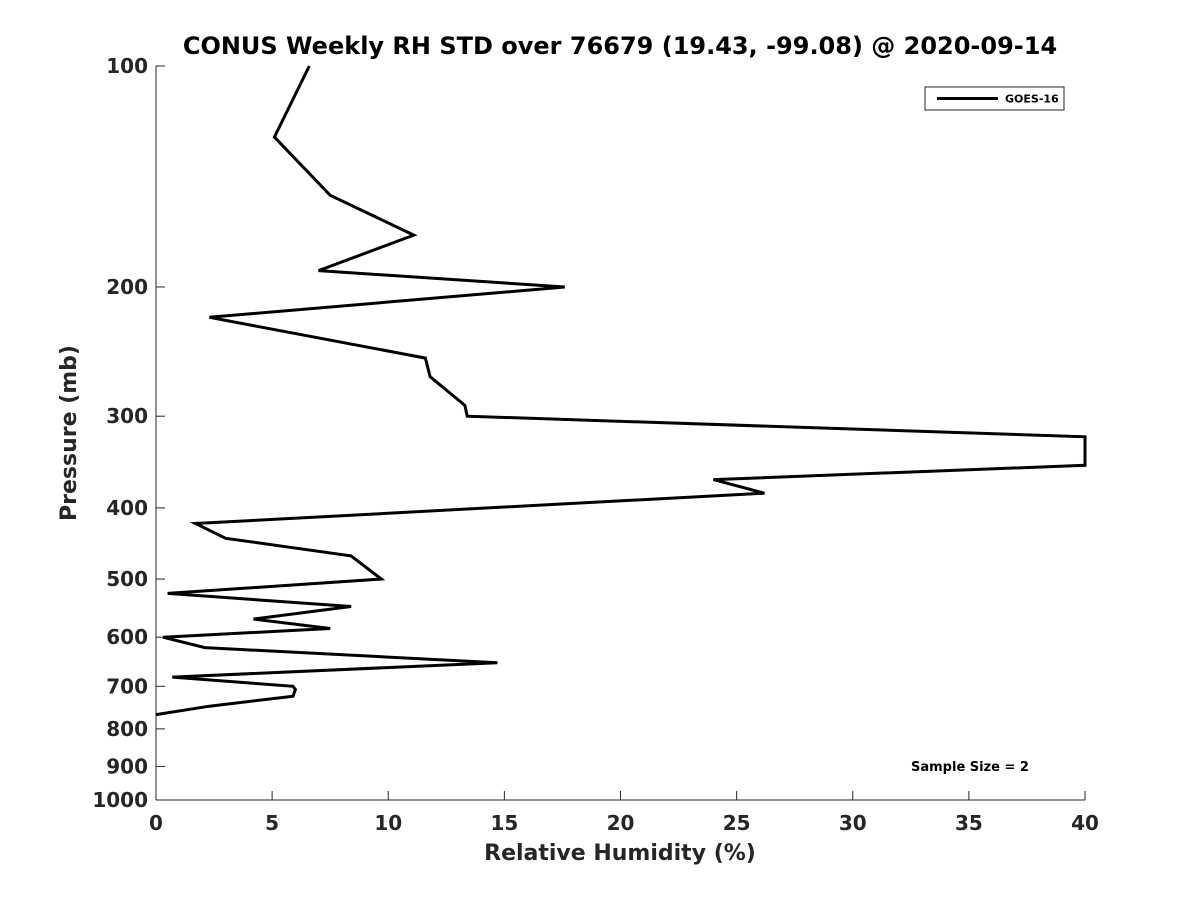 The height and width of the screenshot is (900, 1200). Describe the element at coordinates (621, 823) in the screenshot. I see `x-tick-label: 20` at that location.